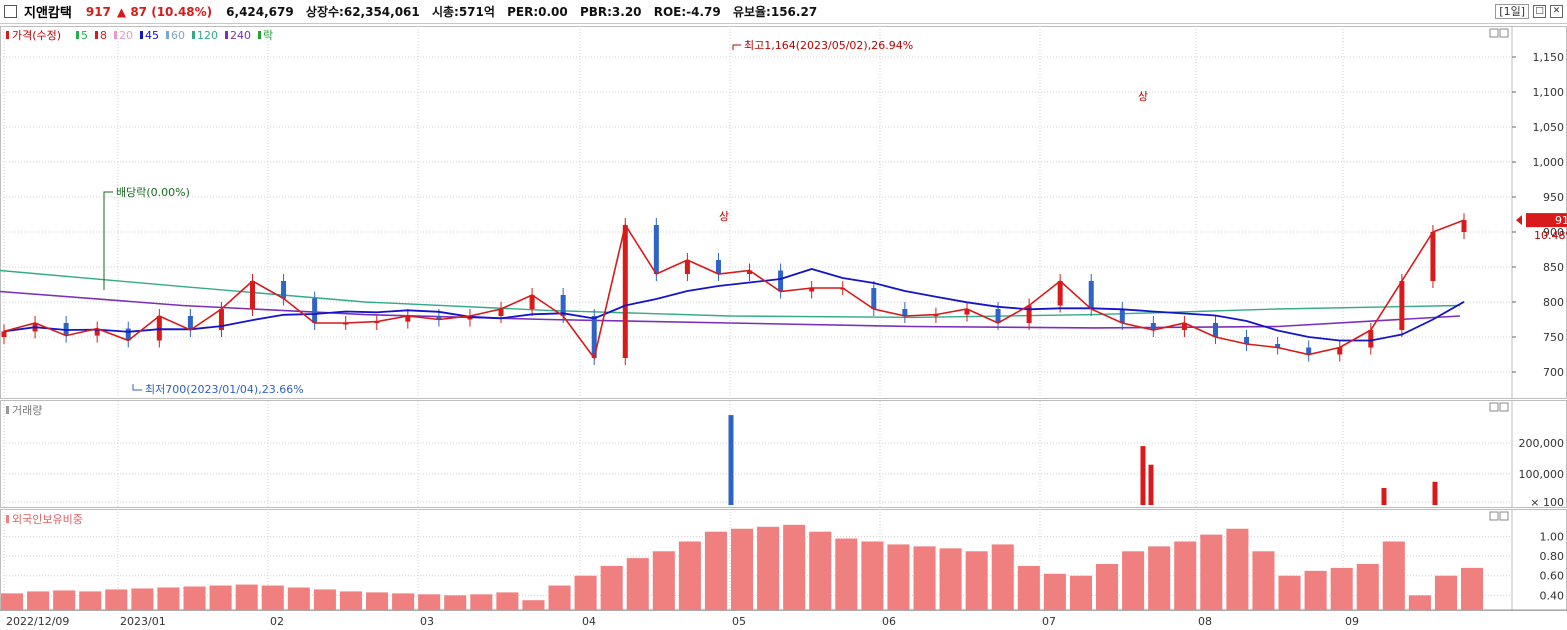 This screenshot has height=630, width=1567. I want to click on ma45-line, so click(734, 305).